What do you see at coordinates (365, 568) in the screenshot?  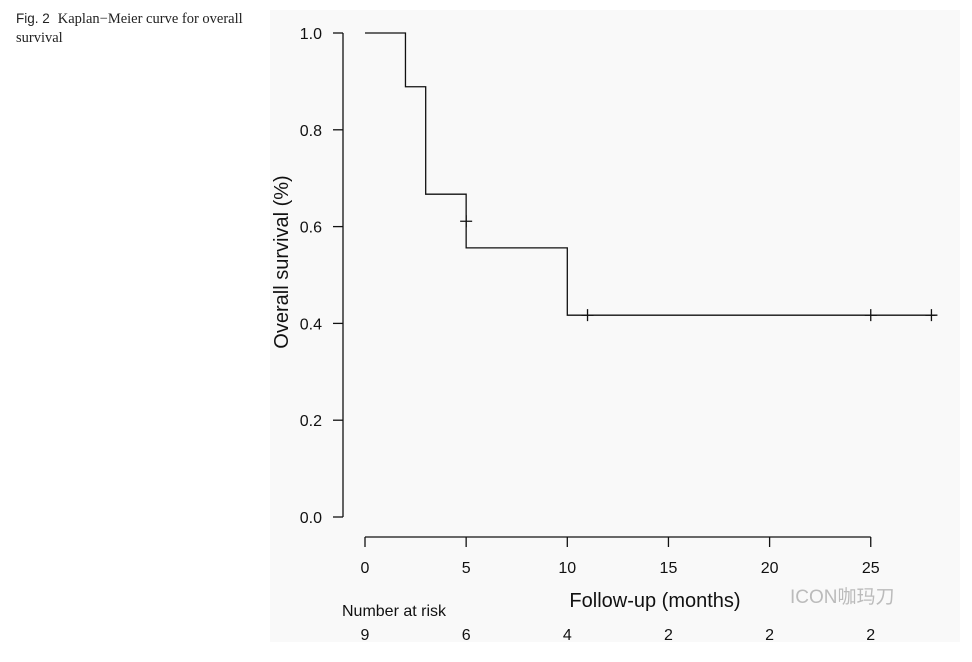 I see `x-tick-label: 0` at bounding box center [365, 568].